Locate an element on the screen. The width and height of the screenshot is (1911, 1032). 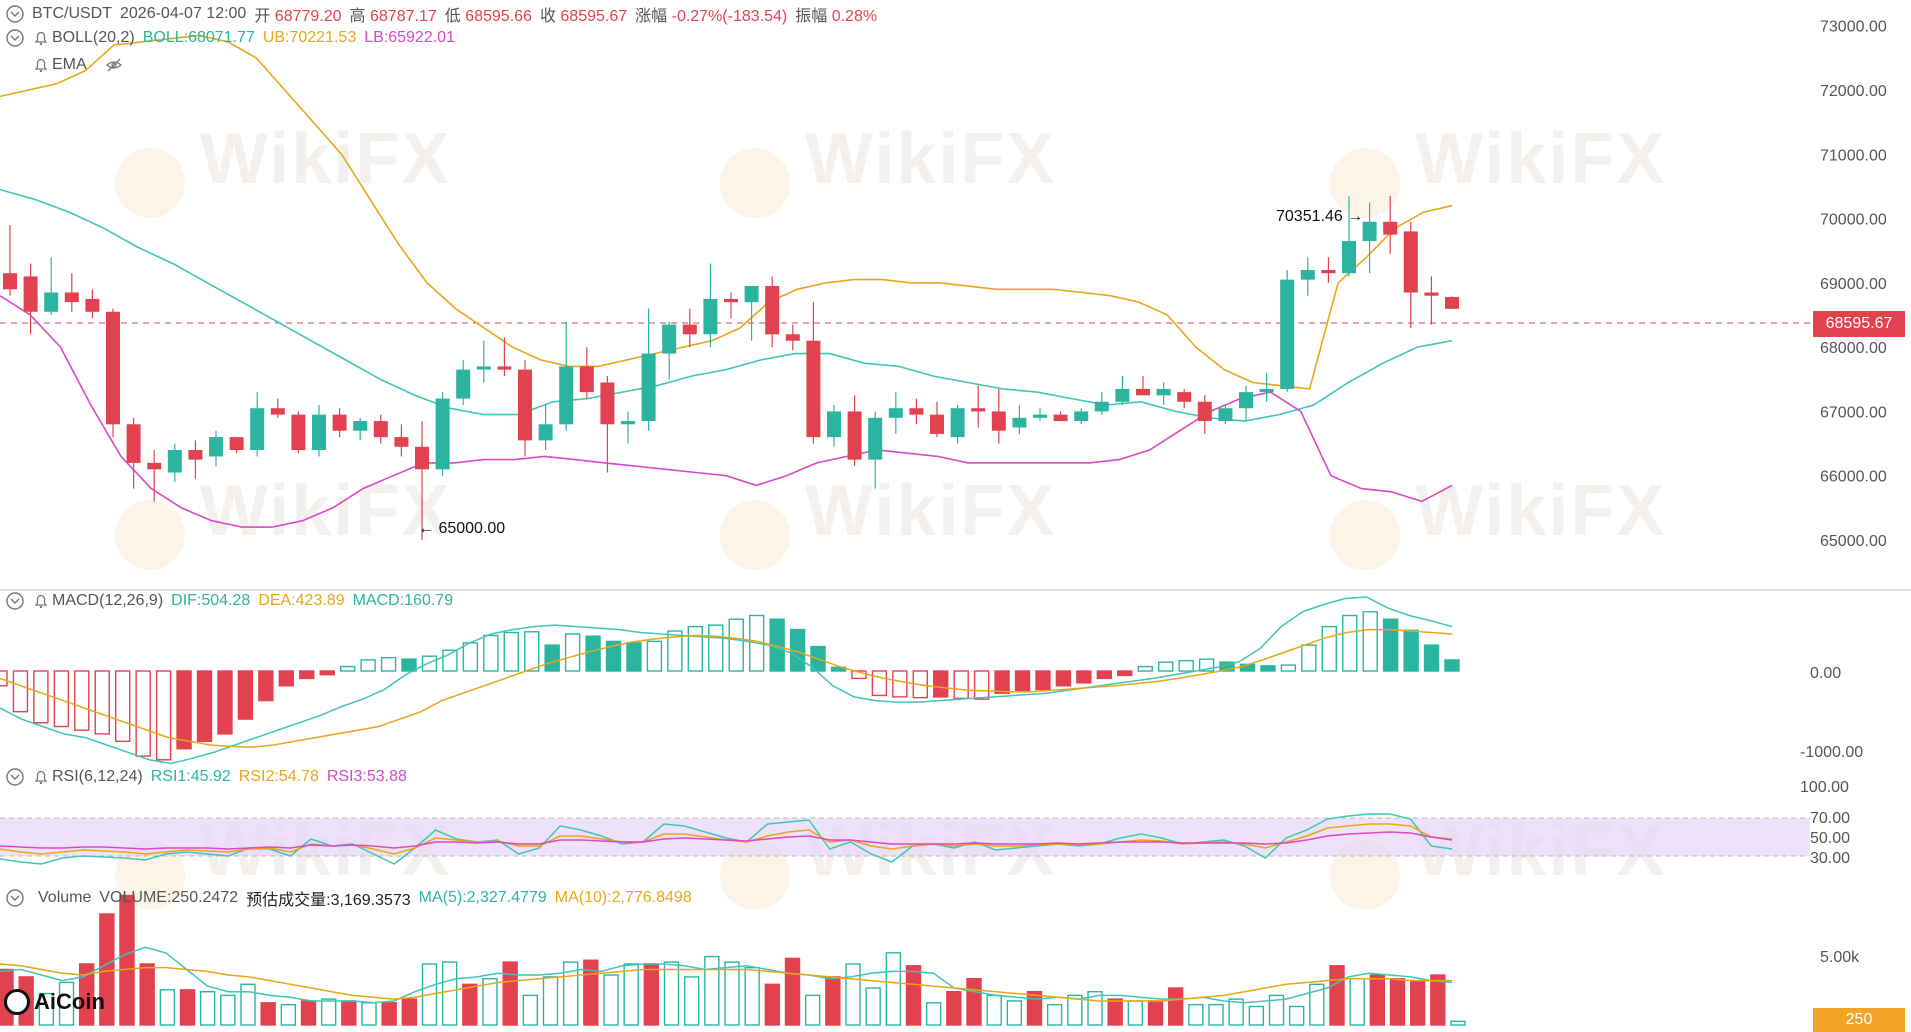
price-axis-label: 66000.00 is located at coordinates (1853, 477).